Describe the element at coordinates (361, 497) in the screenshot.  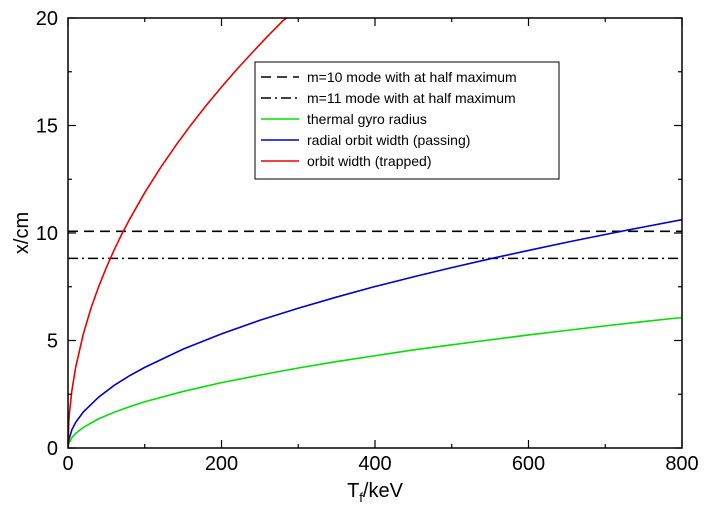
I see `x-axis-label-subscript: f` at that location.